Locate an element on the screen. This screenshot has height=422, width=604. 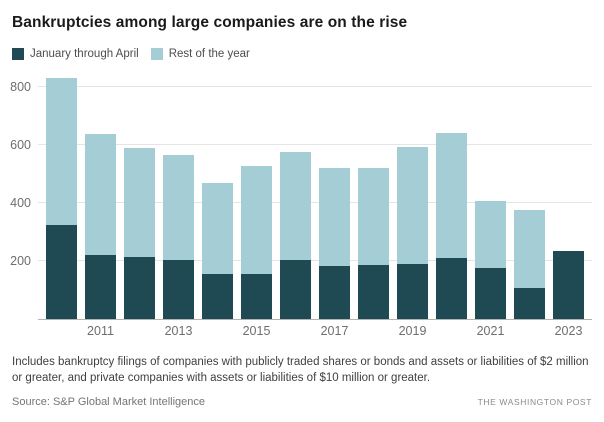
bar-2020 is located at coordinates (451, 226).